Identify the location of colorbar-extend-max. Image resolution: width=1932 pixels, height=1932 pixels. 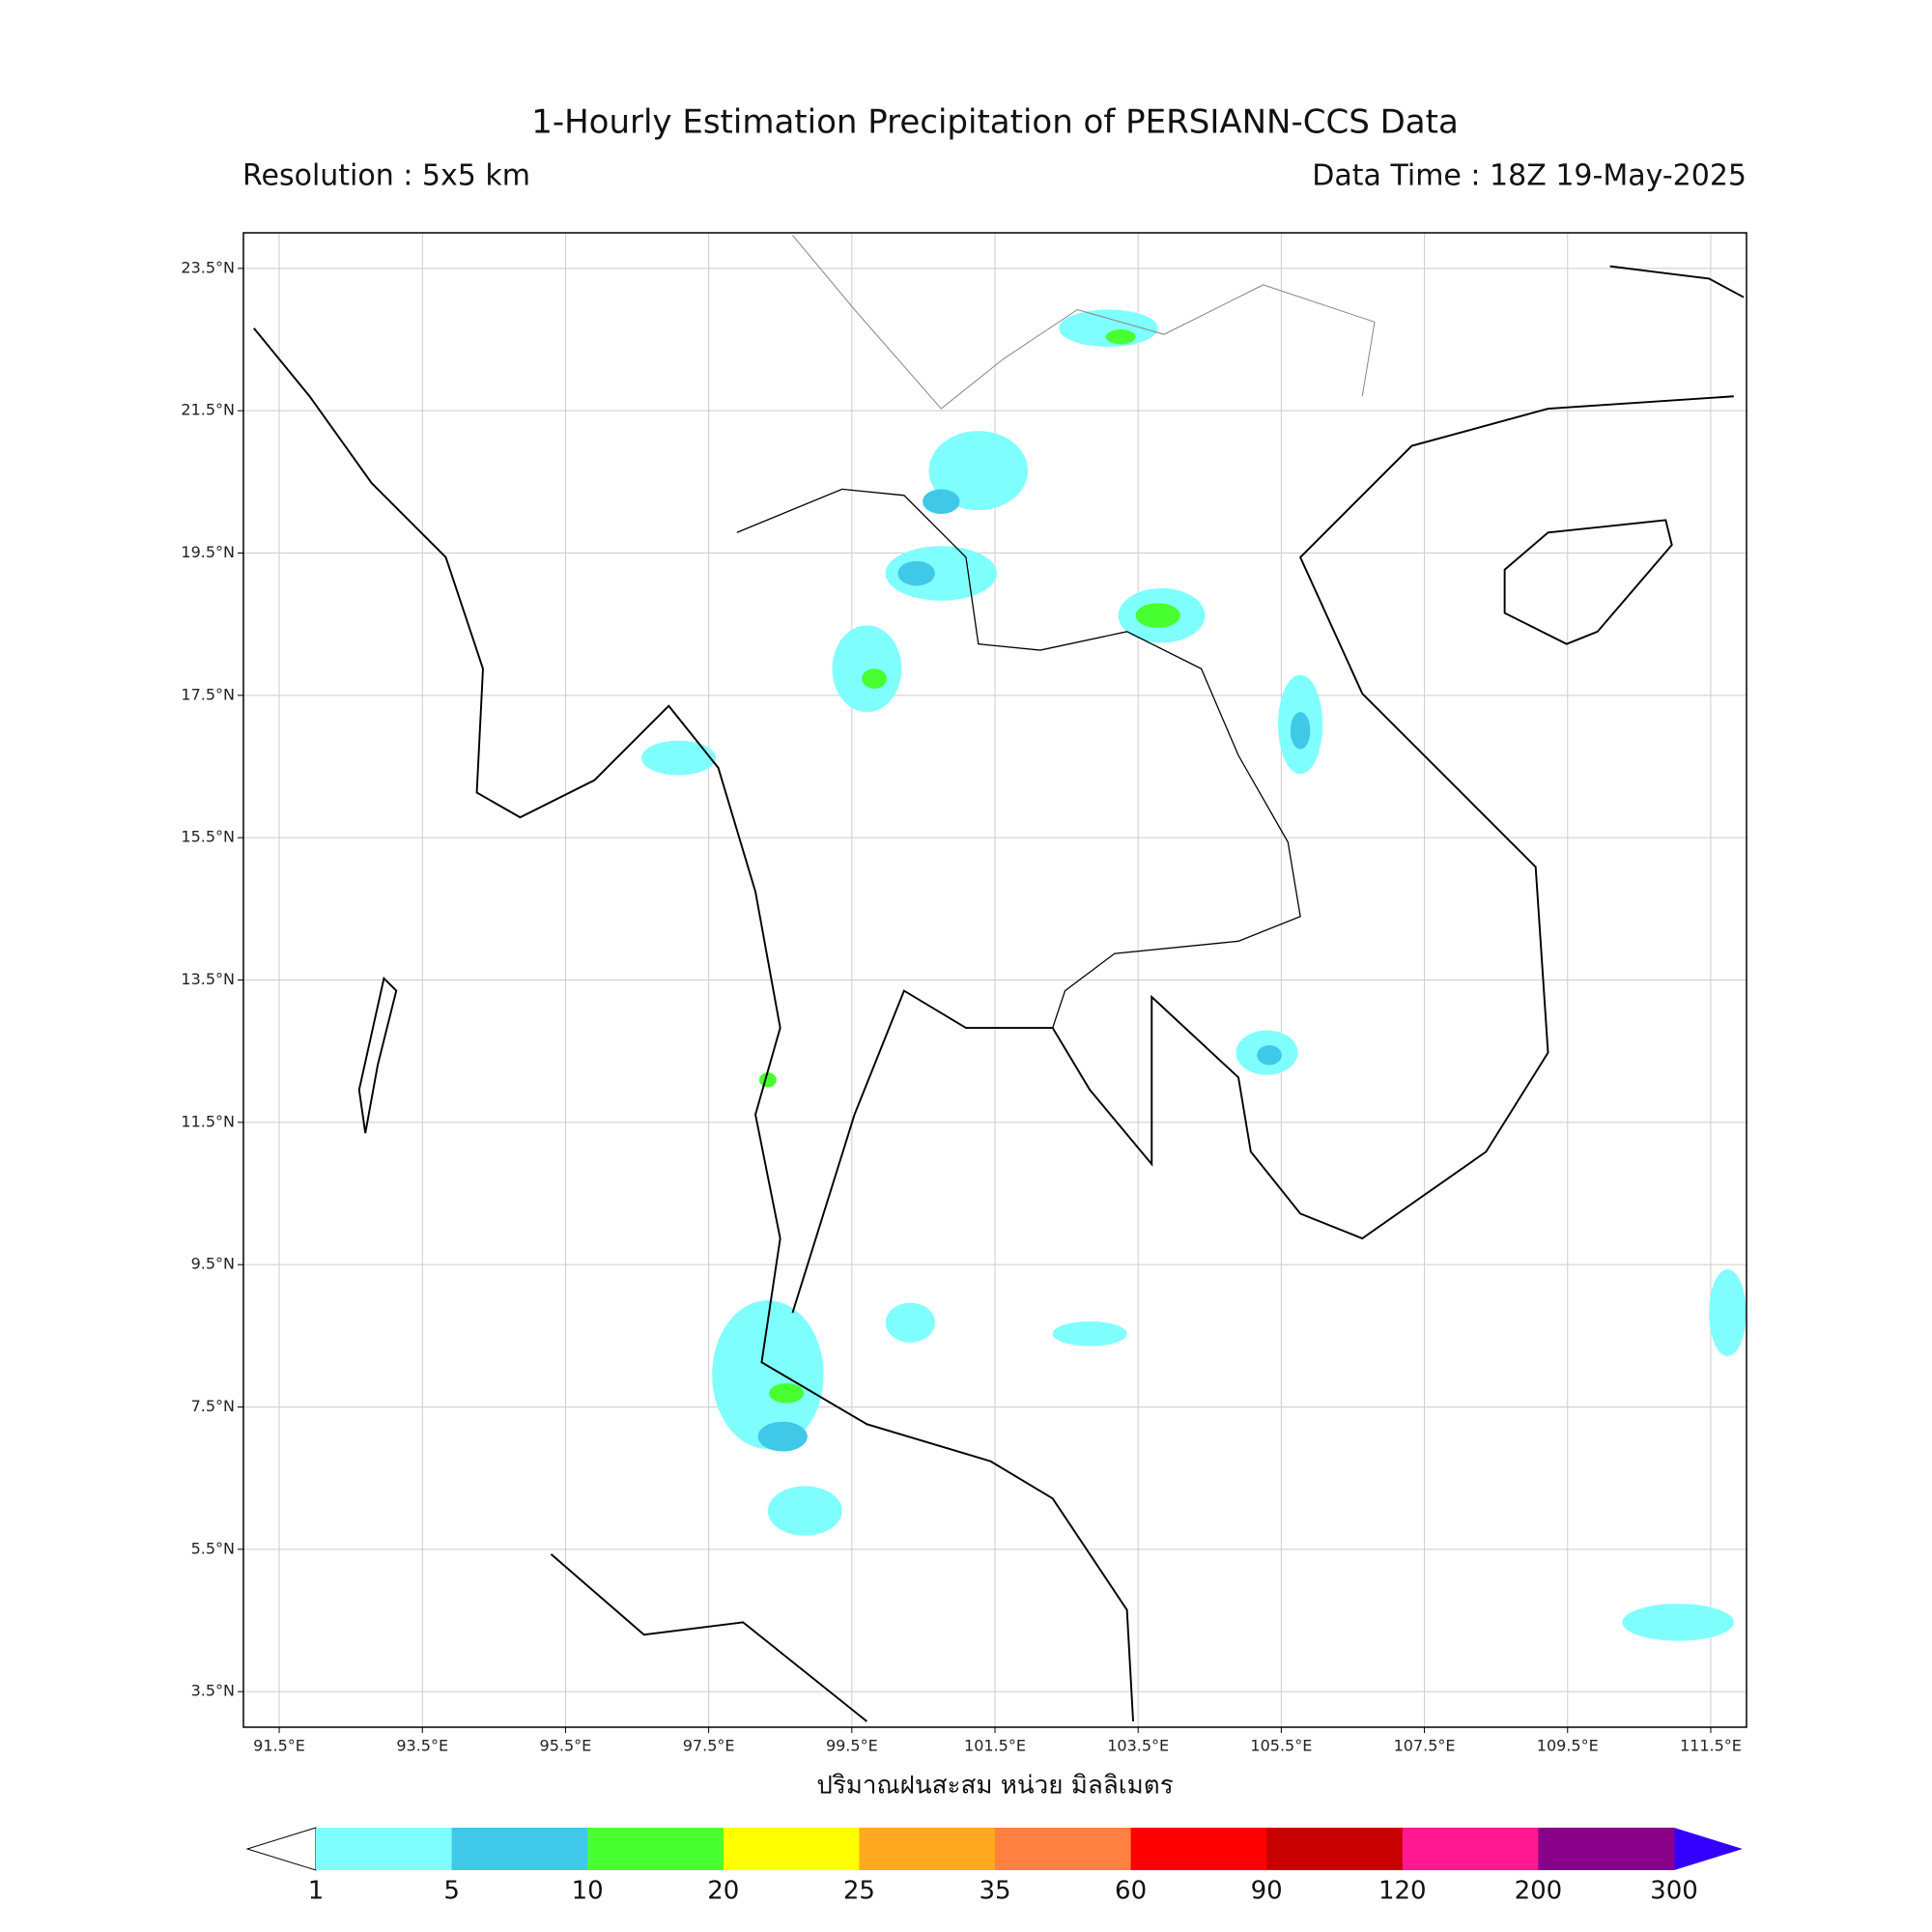
(1708, 1849).